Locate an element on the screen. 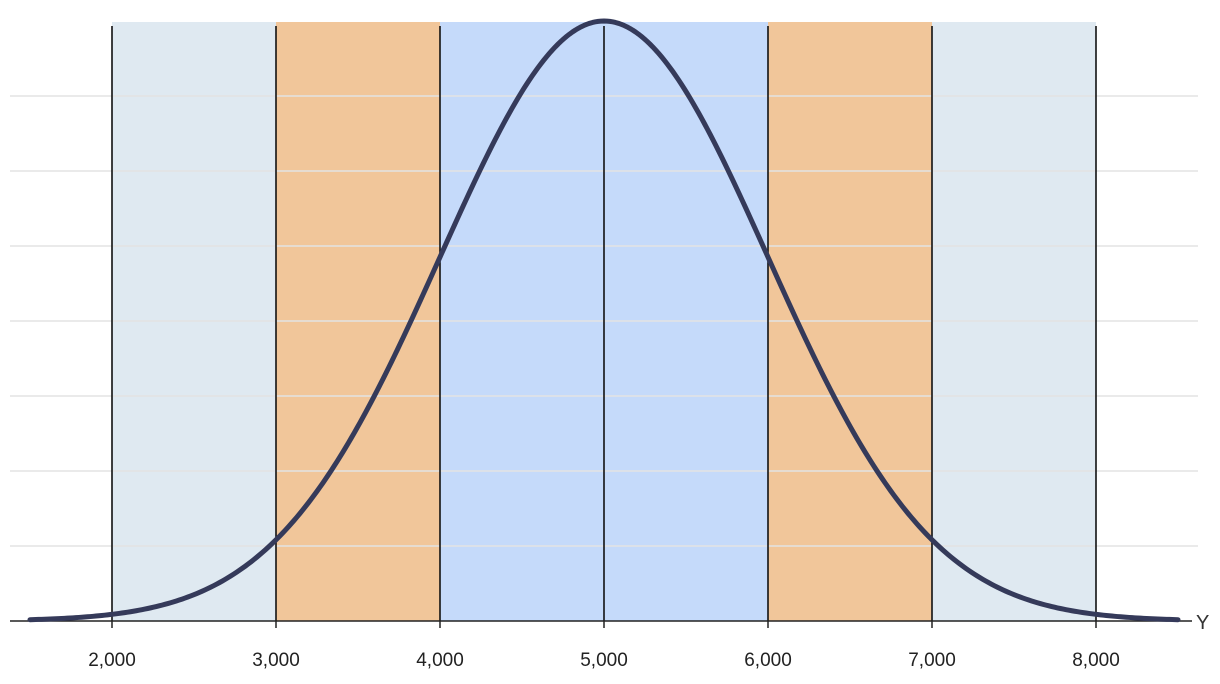 This screenshot has width=1220, height=684. x-tick-label: 2,000 is located at coordinates (112, 660).